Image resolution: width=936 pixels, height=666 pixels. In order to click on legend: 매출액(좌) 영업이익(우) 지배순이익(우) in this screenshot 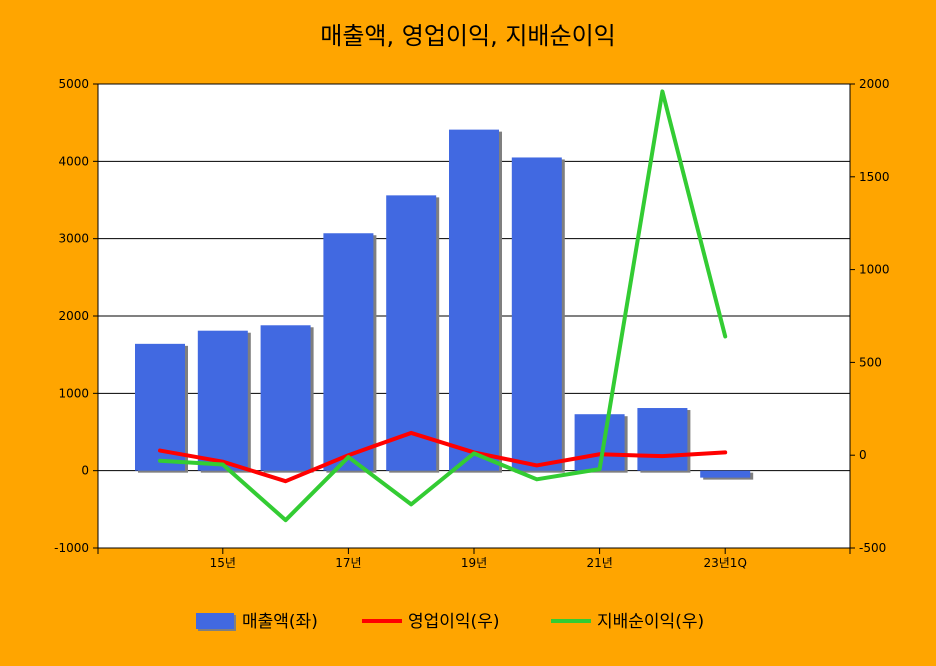, I will do `click(450, 622)`.